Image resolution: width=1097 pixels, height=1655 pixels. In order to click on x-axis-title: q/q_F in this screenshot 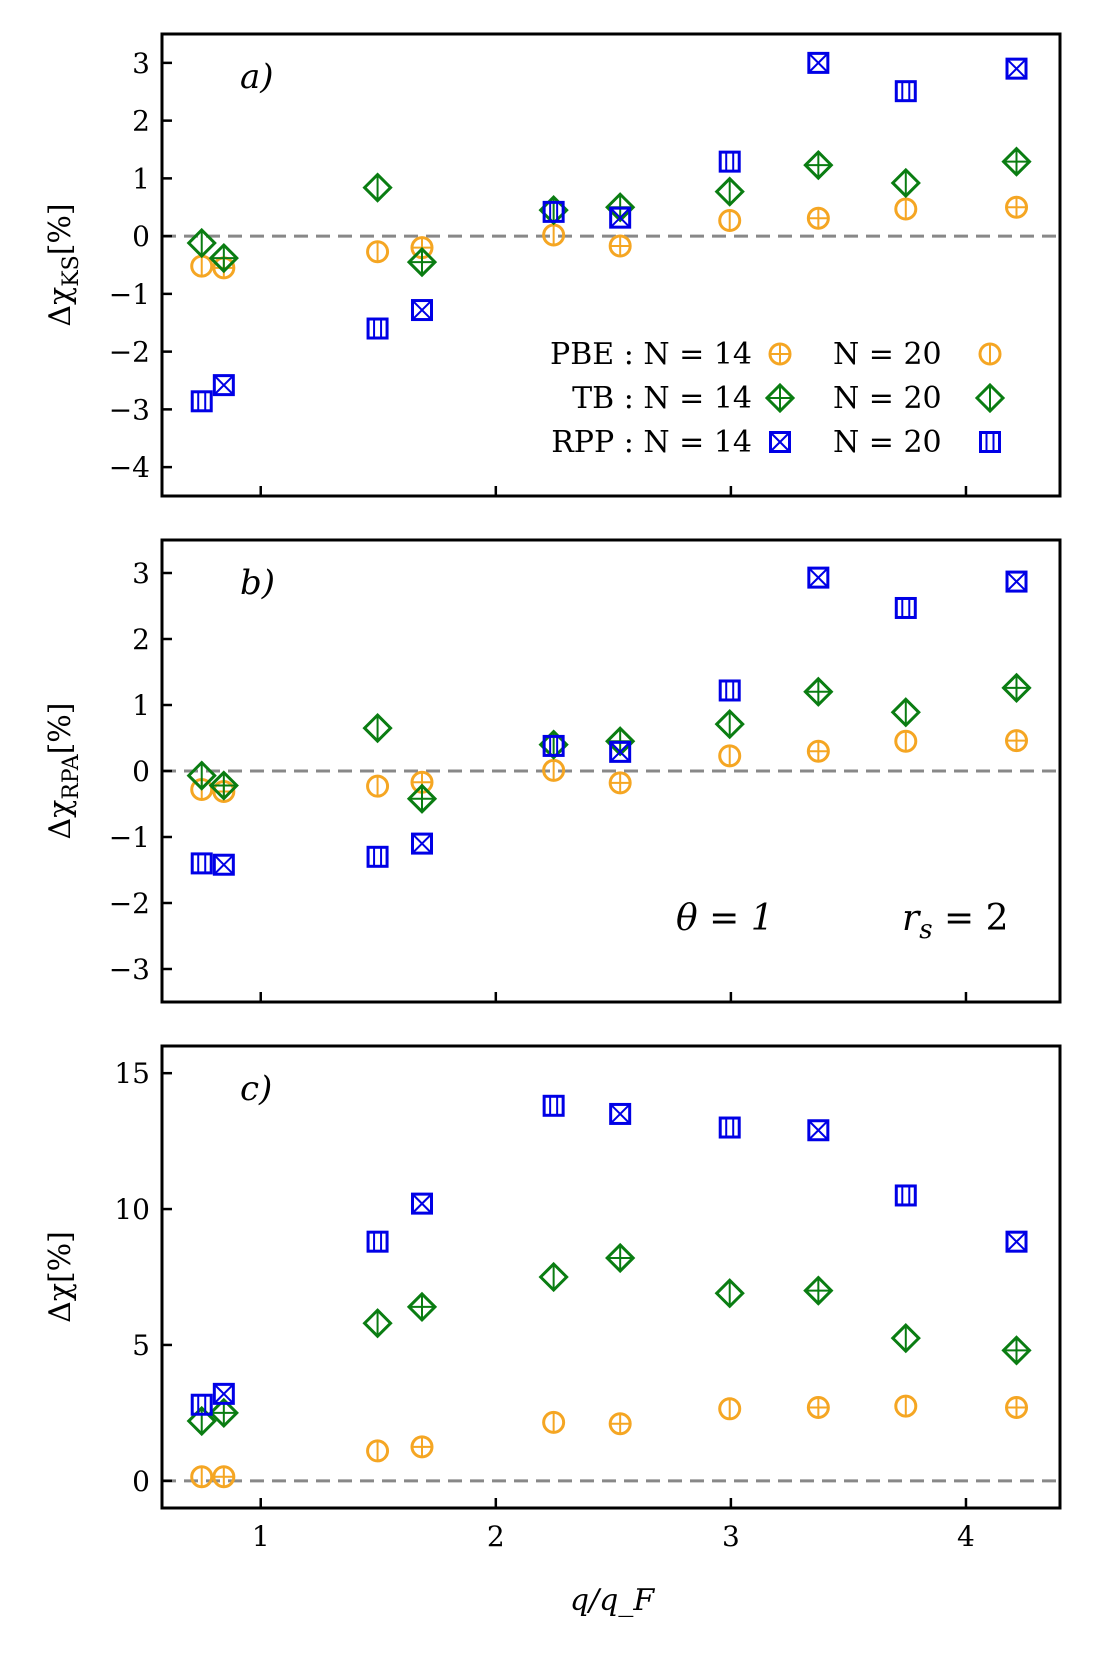, I will do `click(613, 1600)`.